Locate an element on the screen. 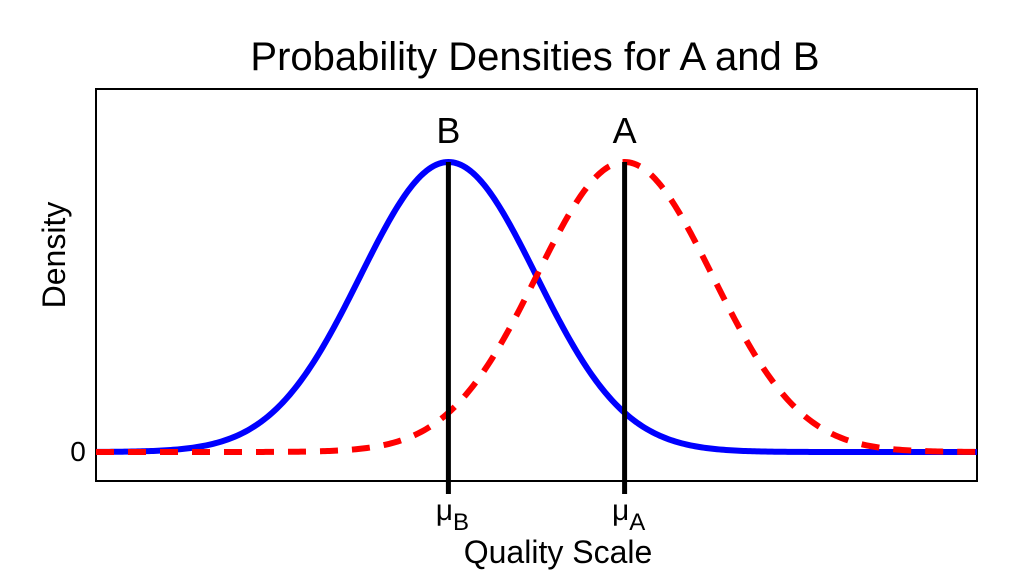 The height and width of the screenshot is (582, 1021). y-tick-label-zero: 0 is located at coordinates (78, 451).